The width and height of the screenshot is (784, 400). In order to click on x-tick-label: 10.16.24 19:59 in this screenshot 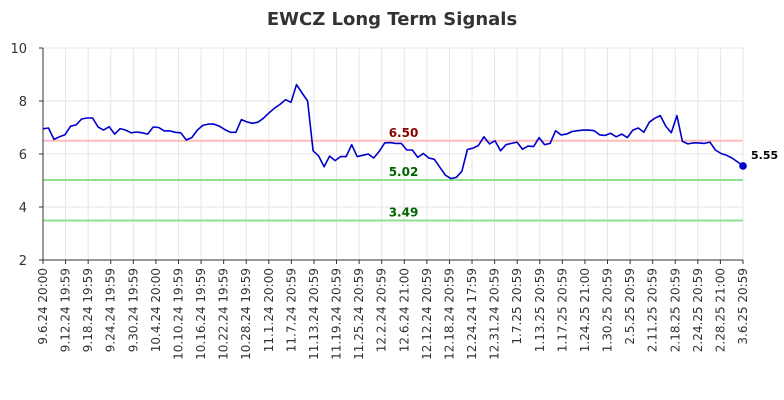, I will do `click(201, 314)`.